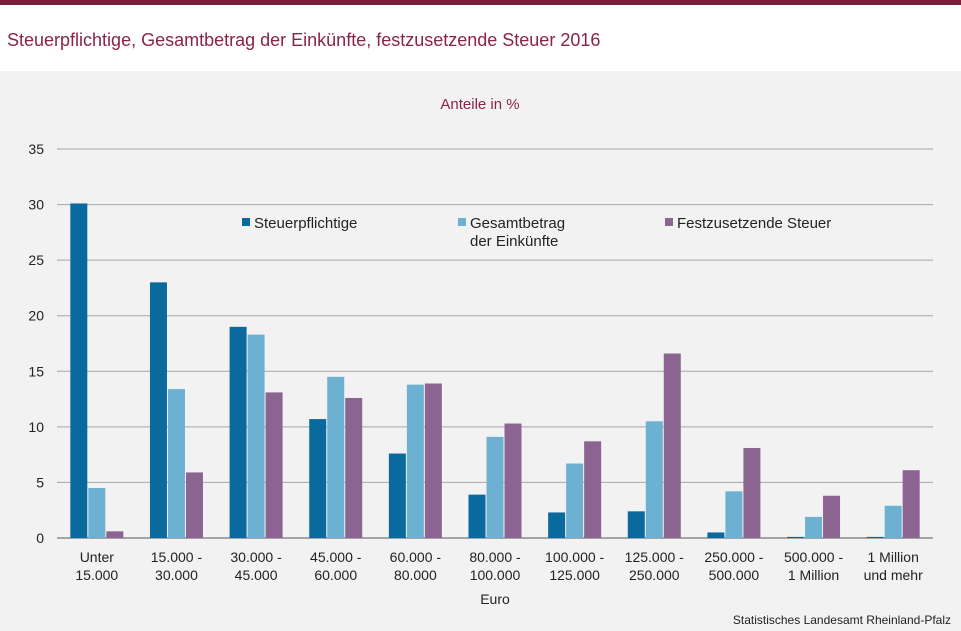 The height and width of the screenshot is (631, 961). Describe the element at coordinates (415, 575) in the screenshot. I see `x-tick-label: 80.000` at that location.